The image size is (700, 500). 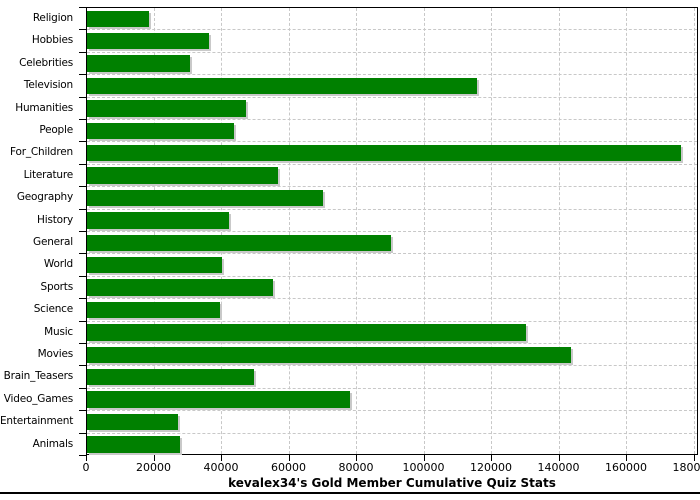 I want to click on bar-brain_teasers, so click(x=171, y=377).